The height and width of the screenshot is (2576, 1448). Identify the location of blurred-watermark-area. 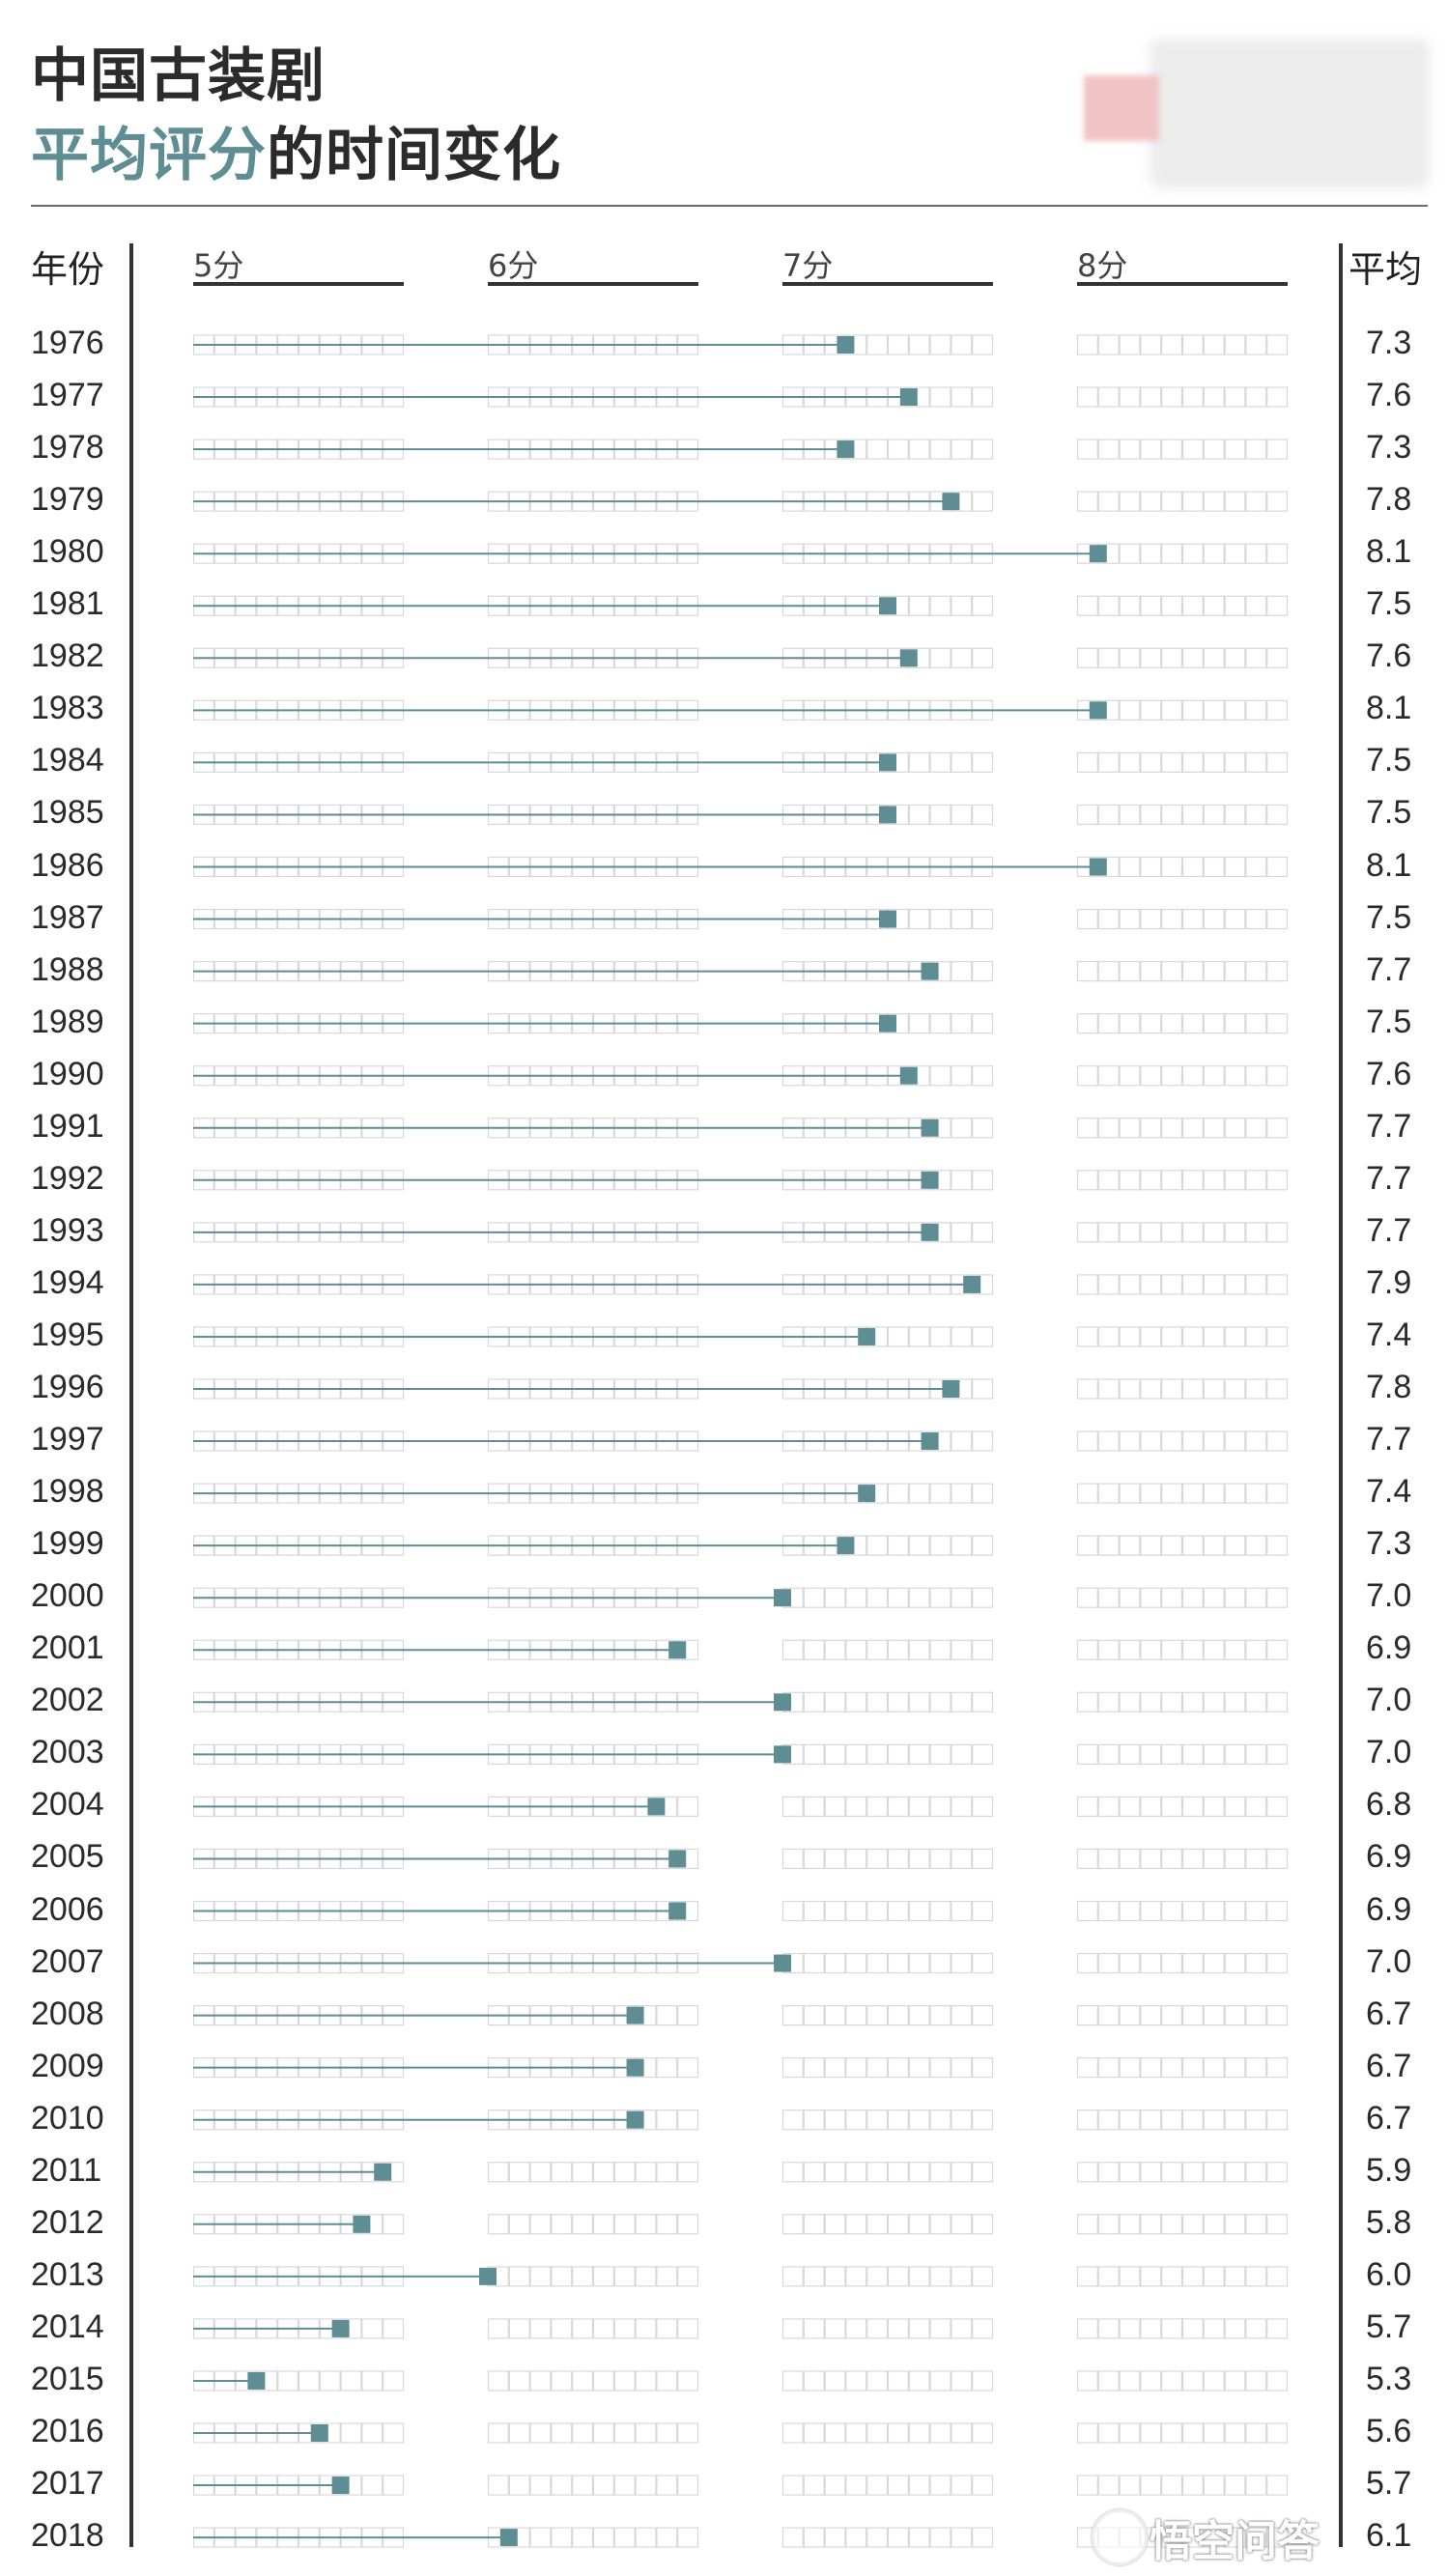
(1290, 113).